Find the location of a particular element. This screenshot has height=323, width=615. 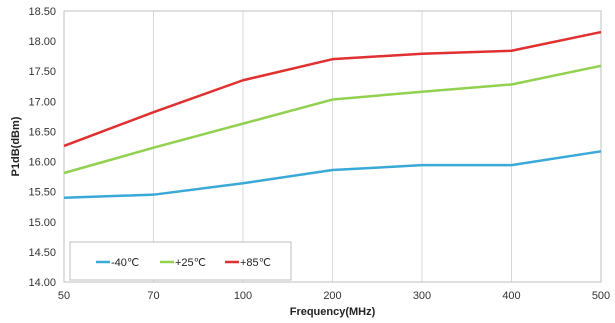

series-line is located at coordinates (332, 174).